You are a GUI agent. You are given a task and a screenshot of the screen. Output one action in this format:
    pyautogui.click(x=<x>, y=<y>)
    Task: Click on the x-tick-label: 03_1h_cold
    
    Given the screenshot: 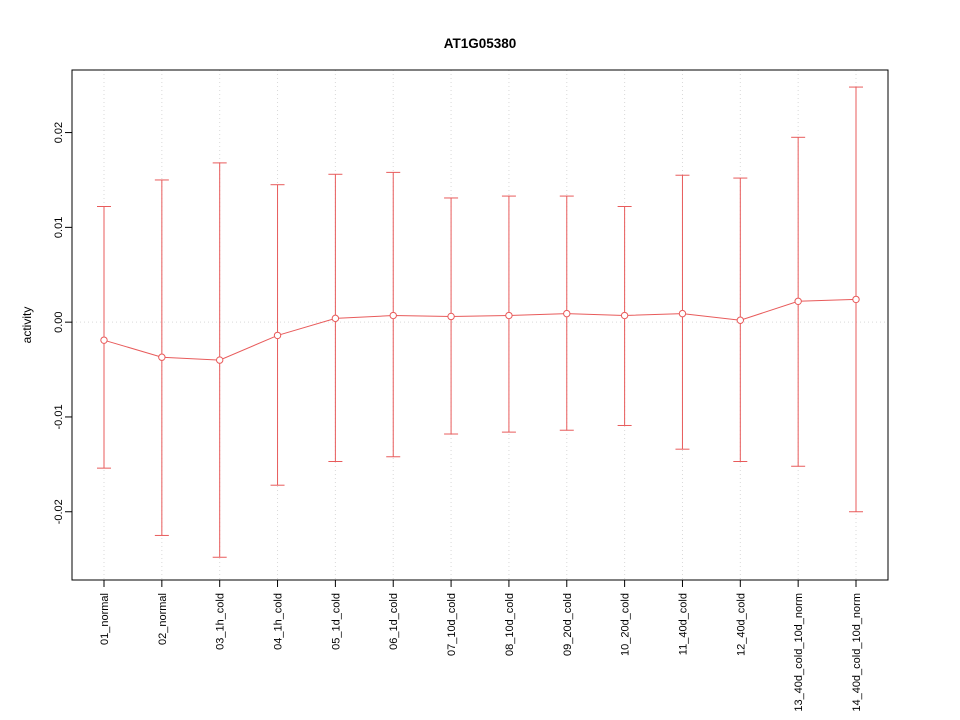 What is the action you would take?
    pyautogui.click(x=221, y=621)
    